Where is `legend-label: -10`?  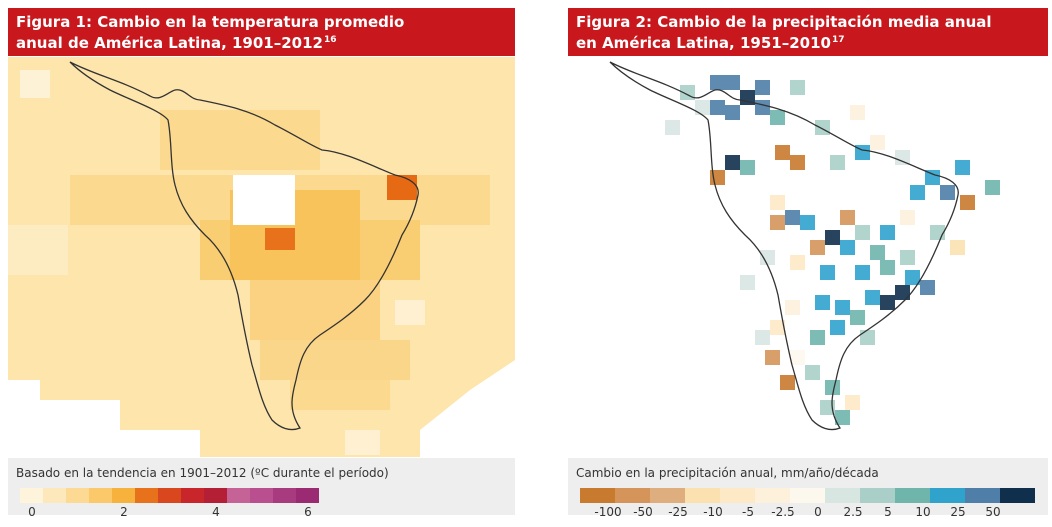 legend-label: -10 is located at coordinates (713, 512).